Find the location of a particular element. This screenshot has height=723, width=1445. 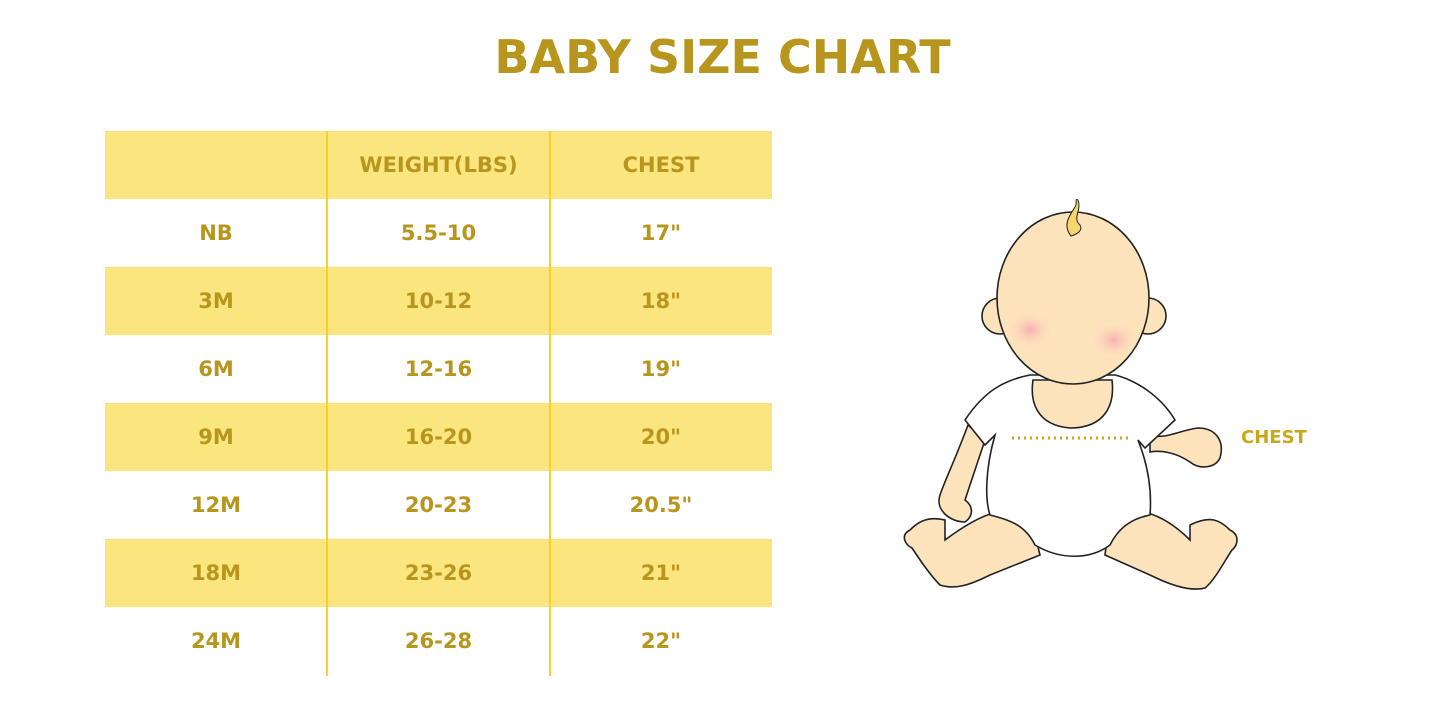

weight-cell: 5.5-10 is located at coordinates (438, 233).